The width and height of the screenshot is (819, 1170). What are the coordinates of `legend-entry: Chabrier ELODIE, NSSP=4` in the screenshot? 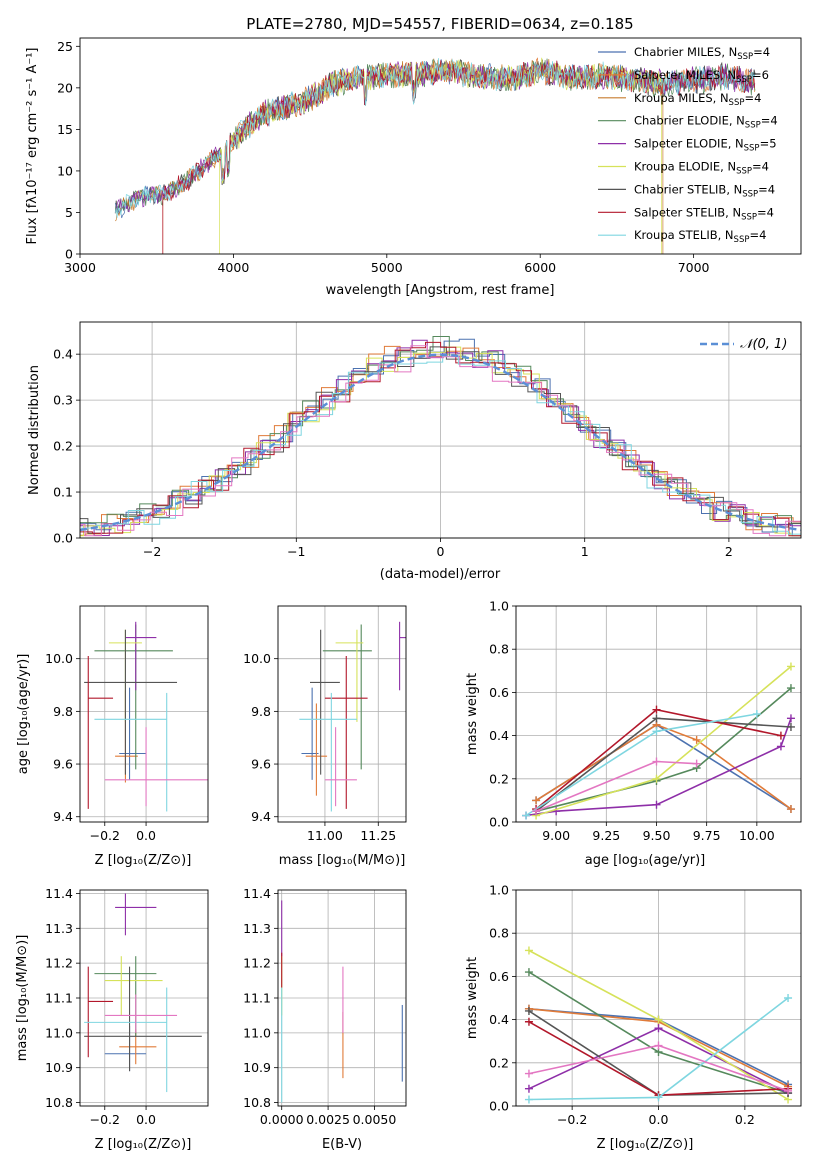 It's located at (706, 122).